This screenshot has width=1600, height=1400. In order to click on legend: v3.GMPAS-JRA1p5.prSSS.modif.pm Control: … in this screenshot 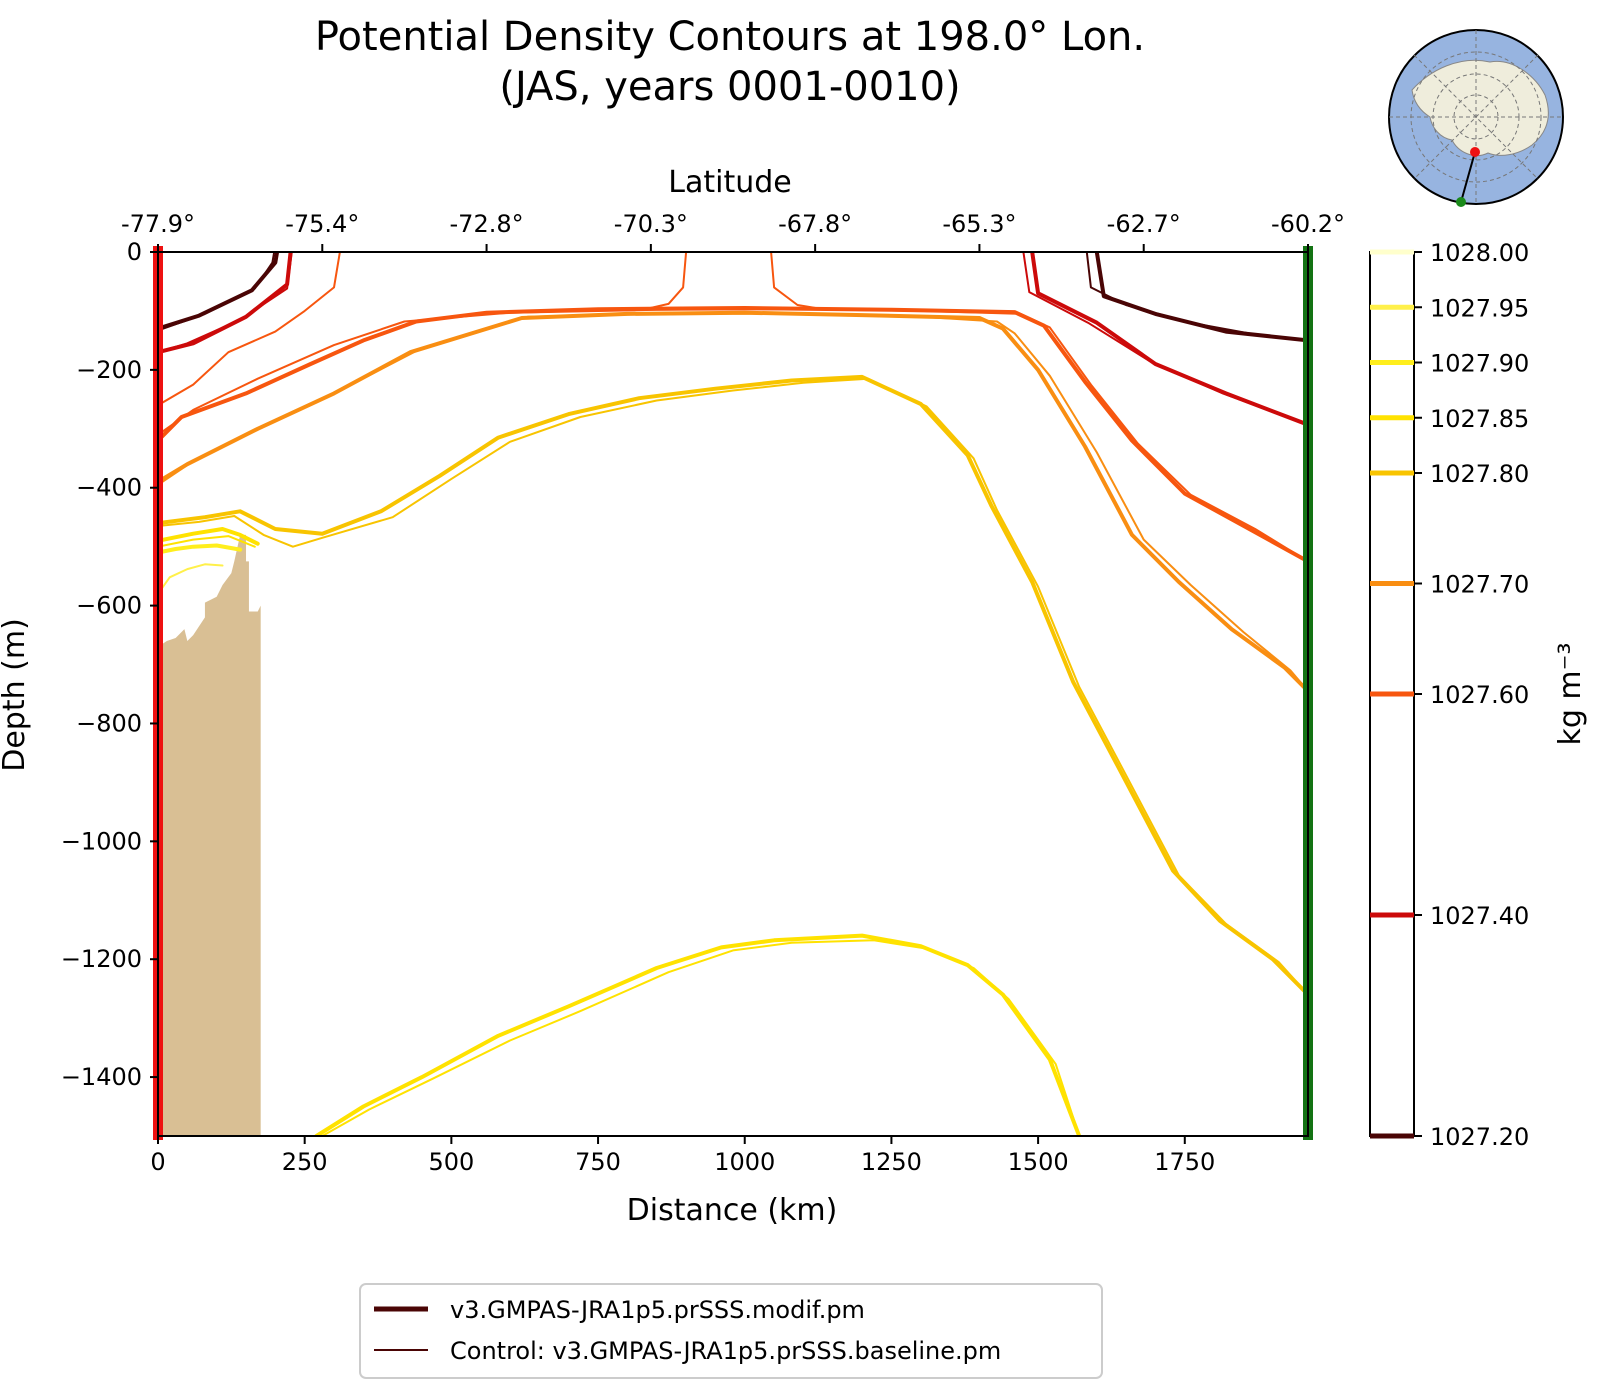, I will do `click(731, 1331)`.